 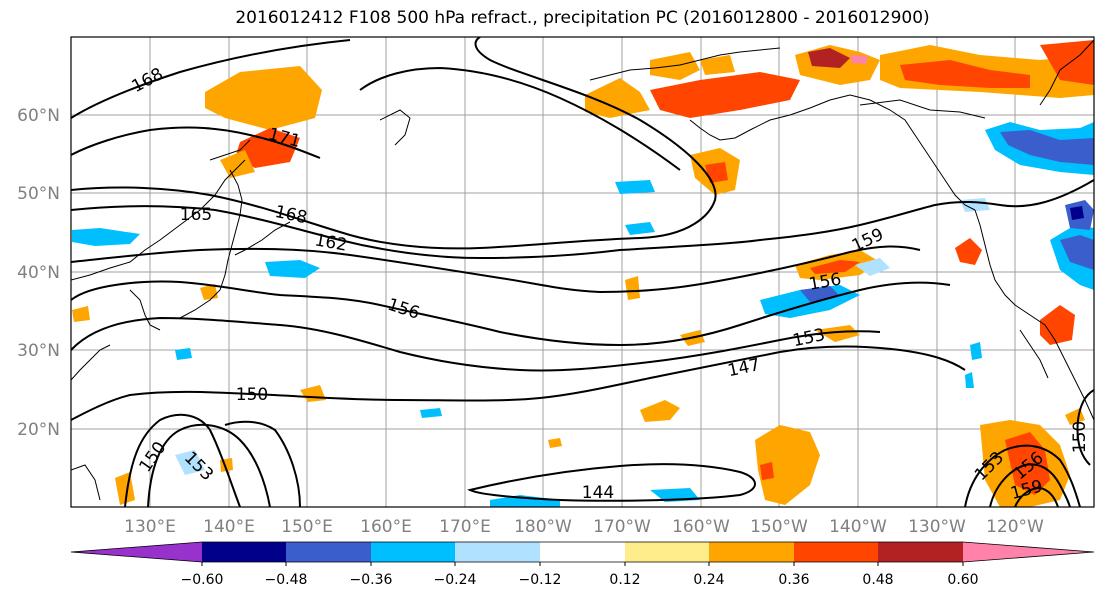 I want to click on colorbar-label: 0.24, so click(x=708, y=580).